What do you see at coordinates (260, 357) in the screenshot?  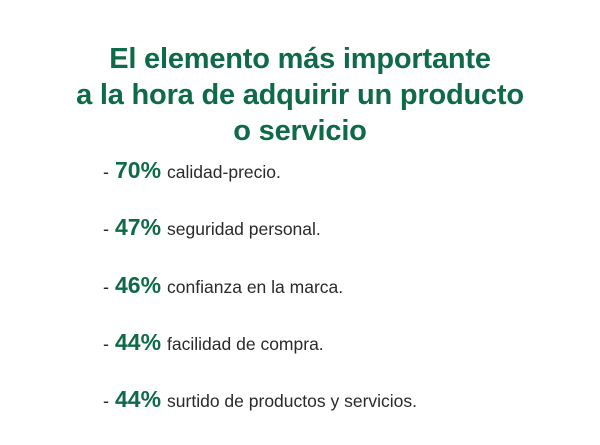 I see `list-item-facilidad-compra: - 44% facilidad de compra.` at bounding box center [260, 357].